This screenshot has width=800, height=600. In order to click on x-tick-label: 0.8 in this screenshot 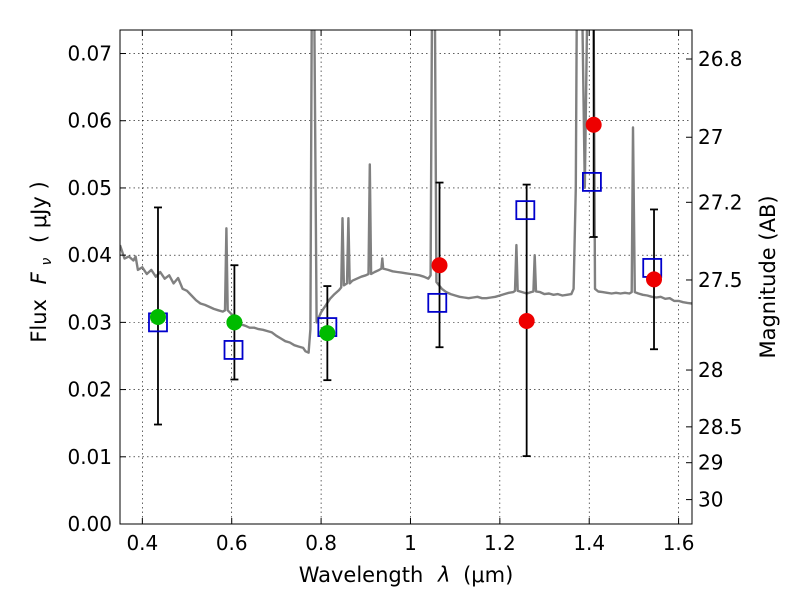, I will do `click(321, 543)`.